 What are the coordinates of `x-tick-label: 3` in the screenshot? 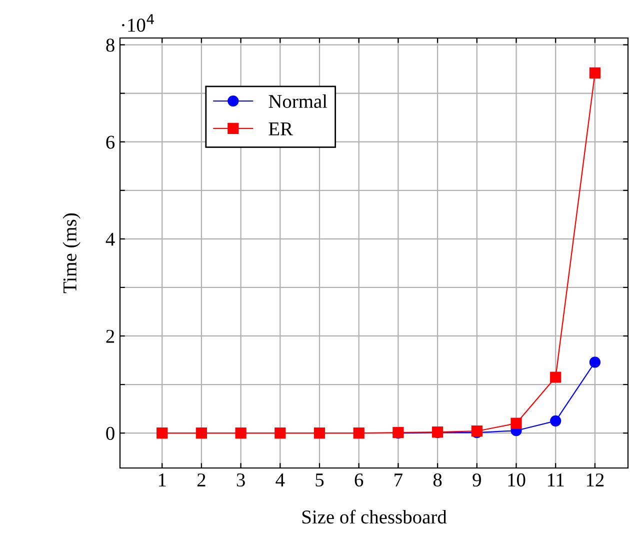 It's located at (240, 480).